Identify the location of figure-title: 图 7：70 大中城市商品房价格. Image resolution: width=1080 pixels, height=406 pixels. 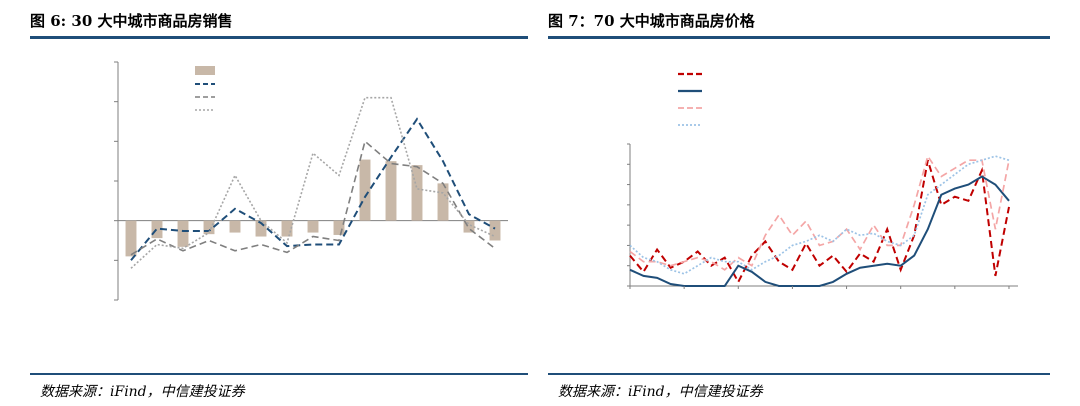
(651, 21).